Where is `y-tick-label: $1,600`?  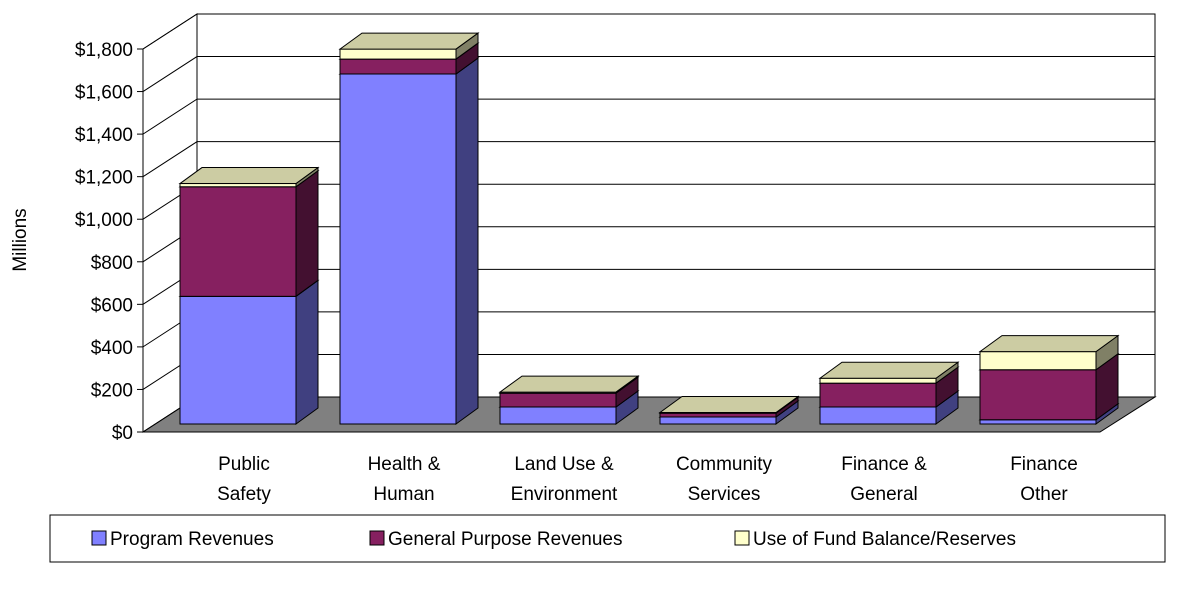
y-tick-label: $1,600 is located at coordinates (104, 93).